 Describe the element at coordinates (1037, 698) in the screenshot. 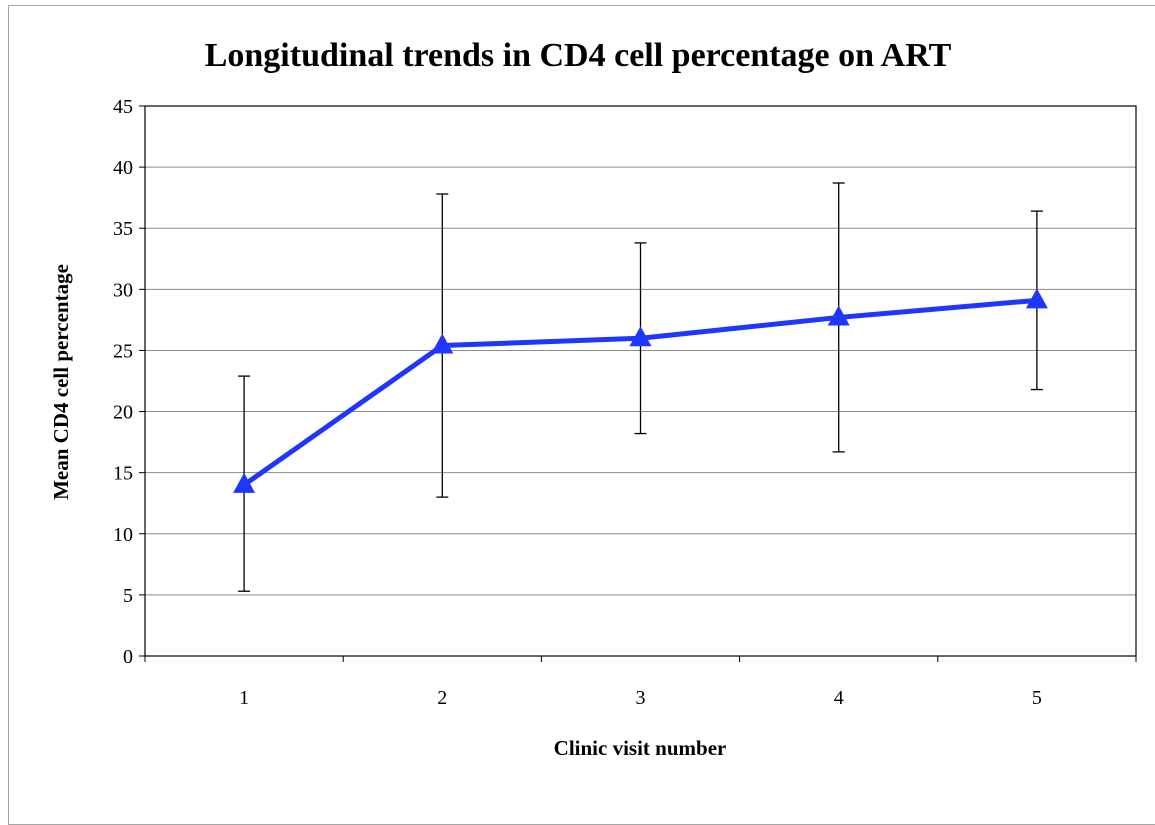

I see `x-tick-label: 5` at that location.